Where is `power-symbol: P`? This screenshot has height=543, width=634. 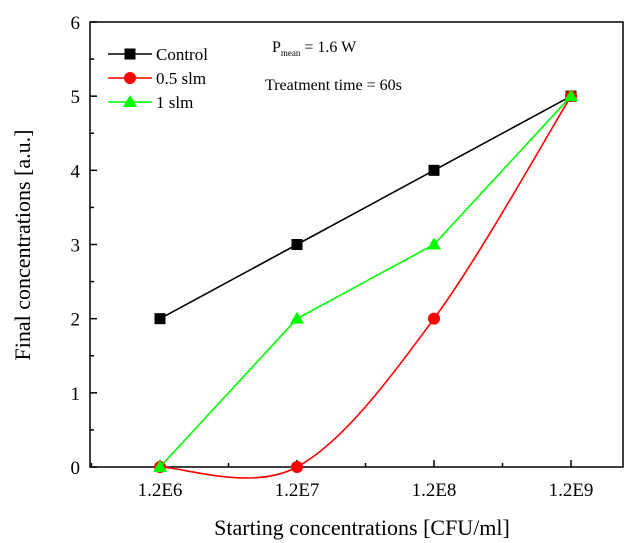
power-symbol: P is located at coordinates (276, 47).